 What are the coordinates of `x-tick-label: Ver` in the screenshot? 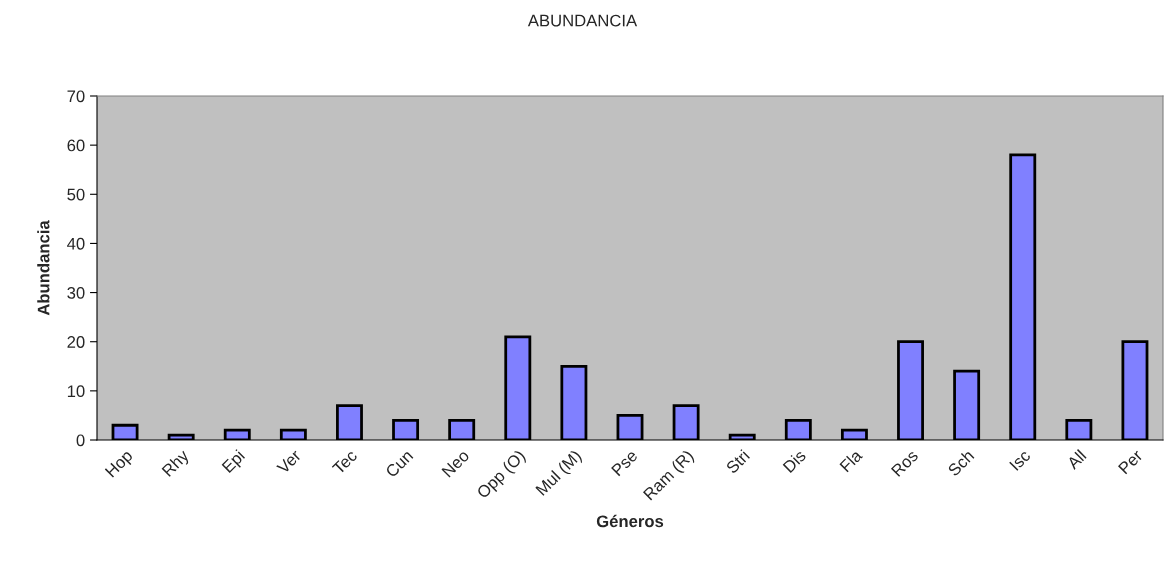 It's located at (289, 461).